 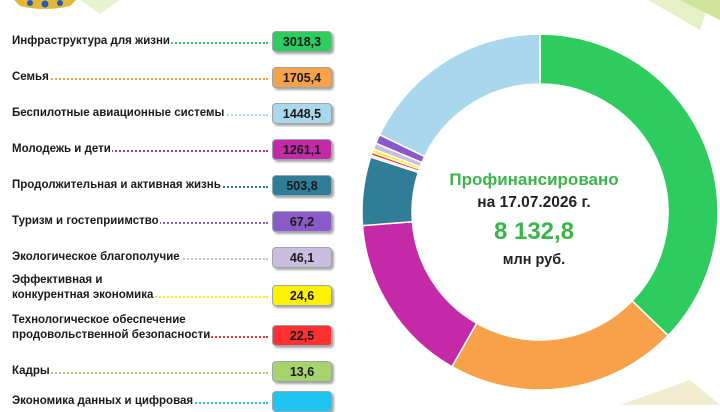 What do you see at coordinates (45, 4) in the screenshot?
I see `coat-of-arms-emblem` at bounding box center [45, 4].